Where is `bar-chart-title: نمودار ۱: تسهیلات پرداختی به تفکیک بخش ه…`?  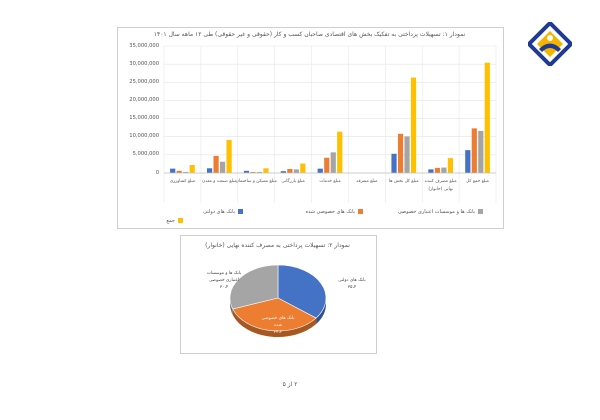
bar-chart-title: نمودار ۱: تسهیلات پرداختی به تفکیک بخش ه… is located at coordinates (309, 34).